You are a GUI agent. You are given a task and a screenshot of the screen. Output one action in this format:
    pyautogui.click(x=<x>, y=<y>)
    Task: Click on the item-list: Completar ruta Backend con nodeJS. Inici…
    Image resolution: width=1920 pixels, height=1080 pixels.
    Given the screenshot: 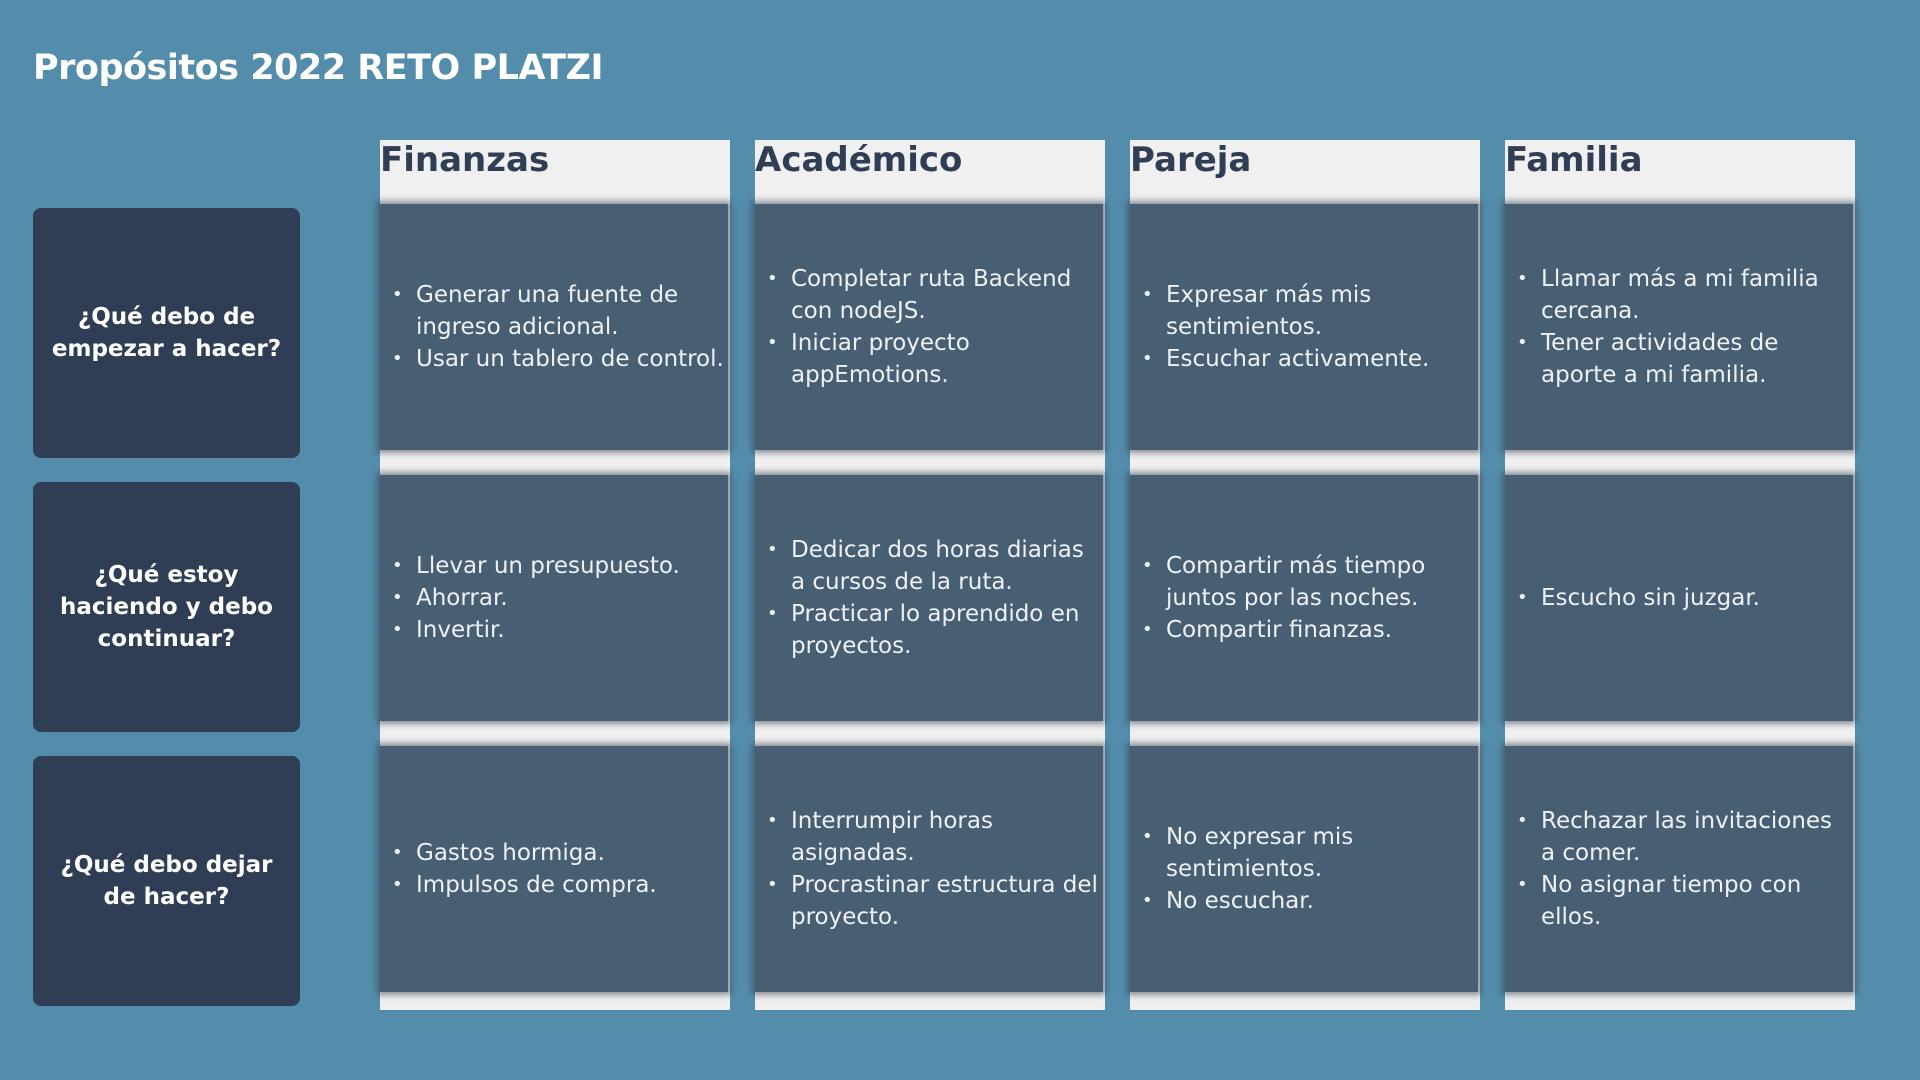 What is the action you would take?
    pyautogui.click(x=933, y=327)
    